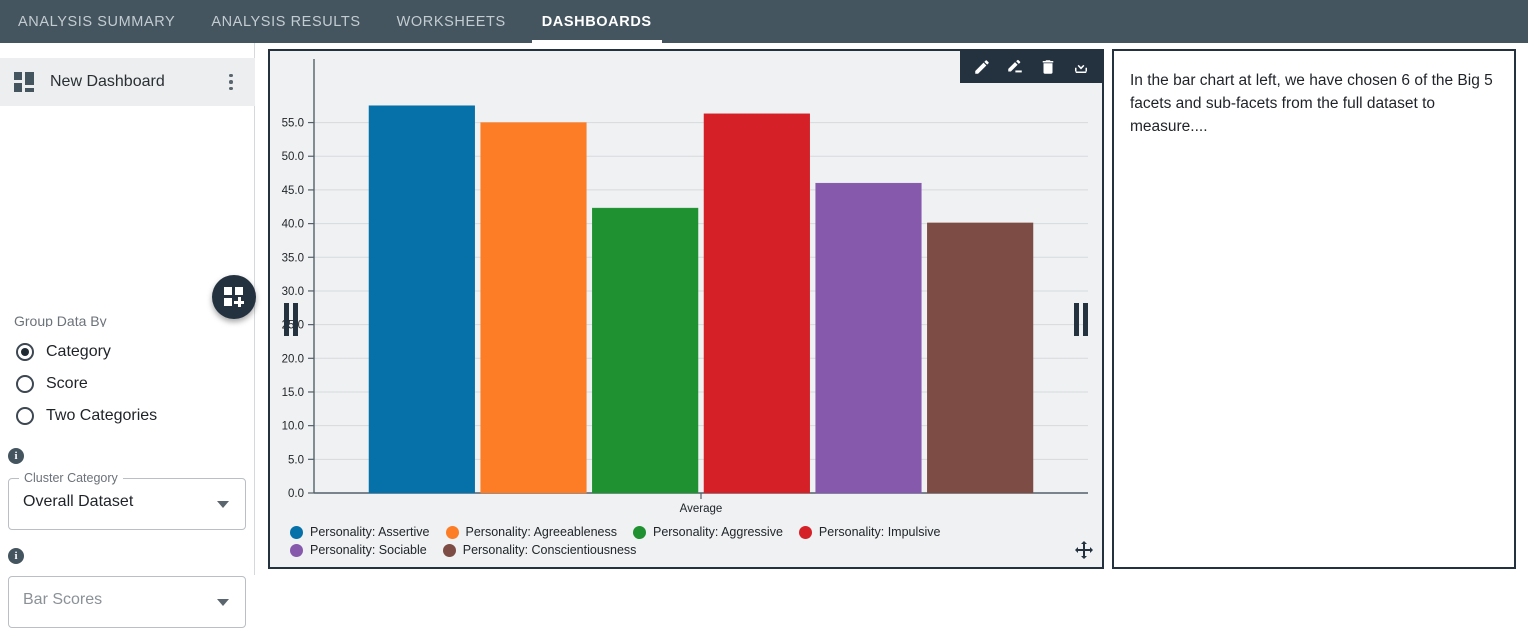  I want to click on legend-item: Personality: Assertive, so click(360, 532).